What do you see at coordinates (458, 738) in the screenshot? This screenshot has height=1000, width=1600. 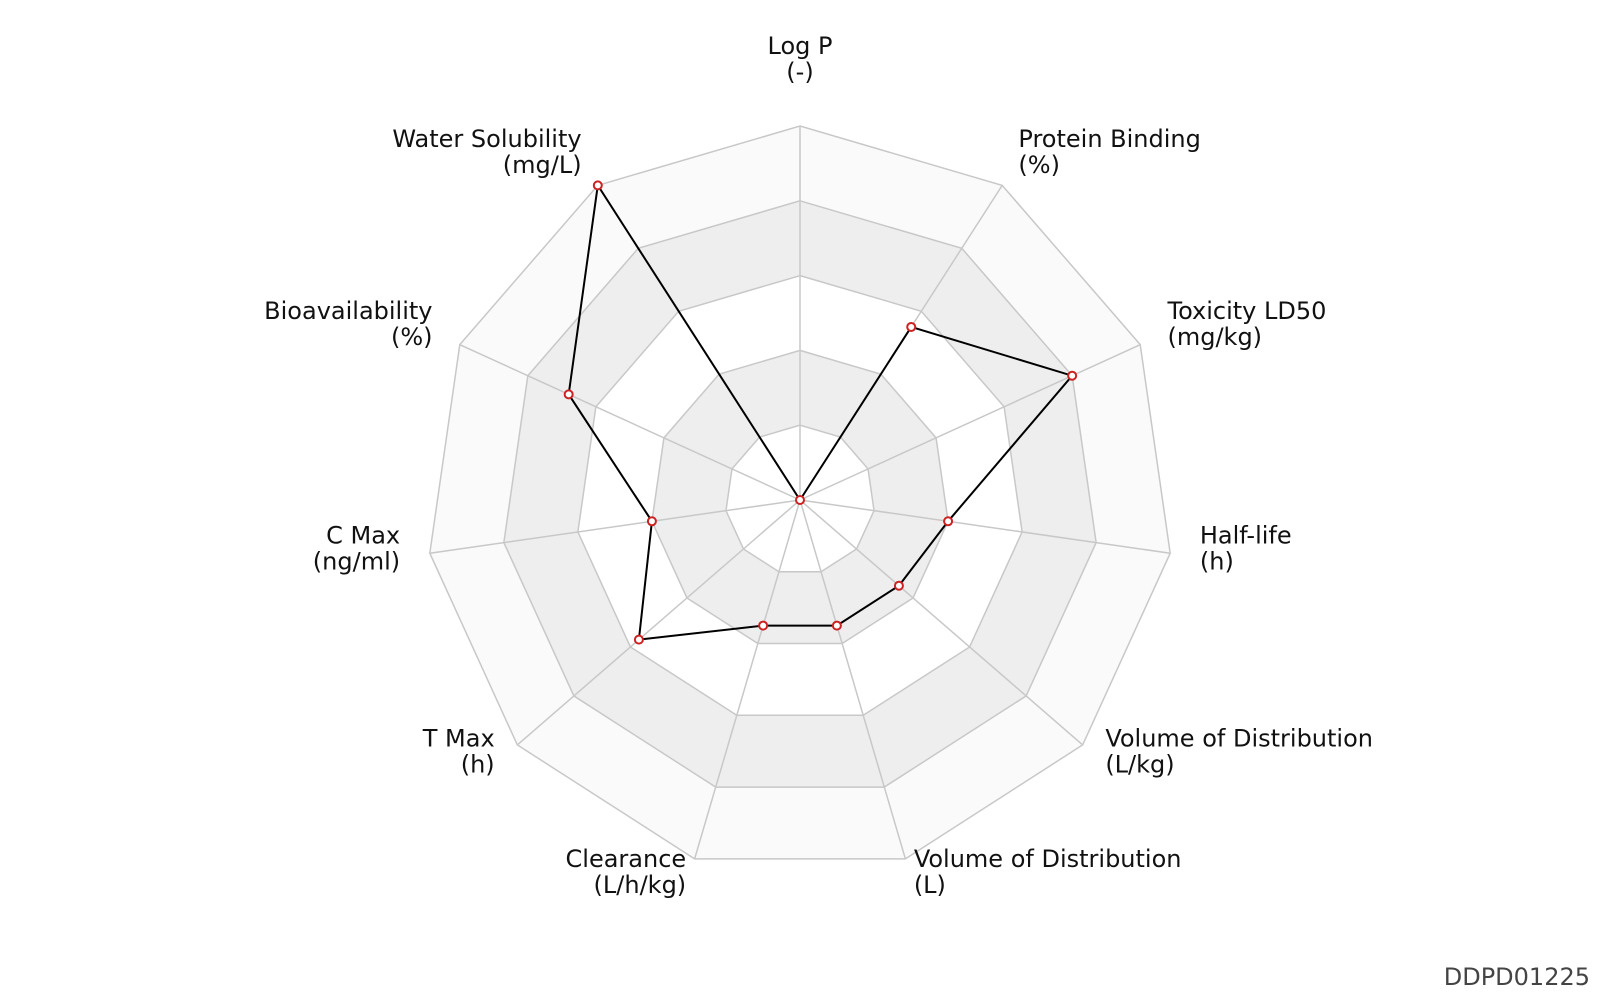 I see `axis-label: T Max` at bounding box center [458, 738].